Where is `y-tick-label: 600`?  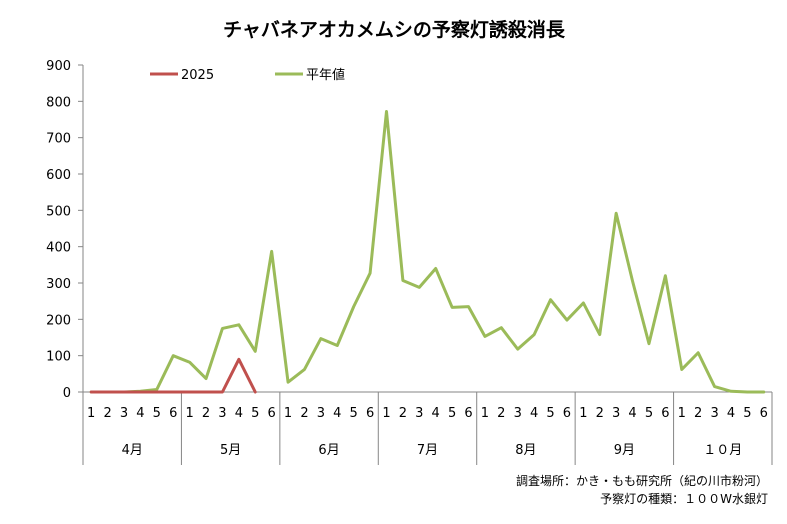
y-tick-label: 600 is located at coordinates (58, 175).